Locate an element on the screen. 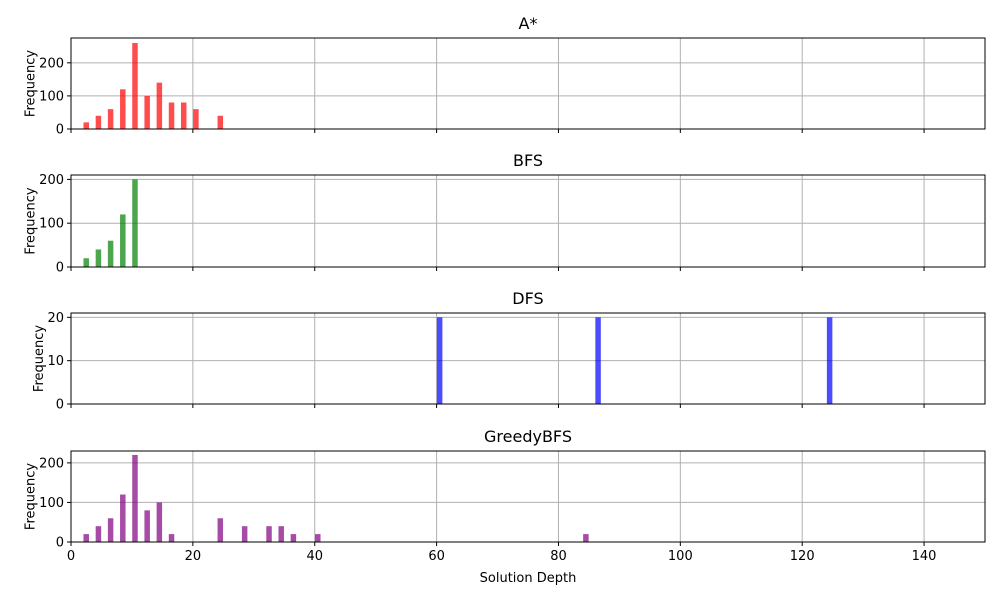  x-tick-label: 20 is located at coordinates (193, 556).